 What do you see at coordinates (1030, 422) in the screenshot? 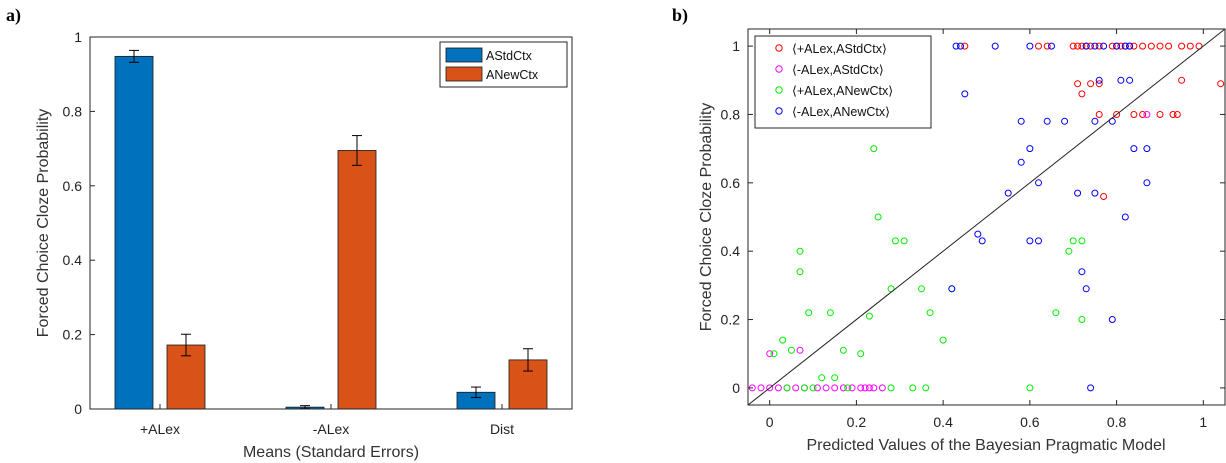
I see `x-tick-label: 0.6` at bounding box center [1030, 422].